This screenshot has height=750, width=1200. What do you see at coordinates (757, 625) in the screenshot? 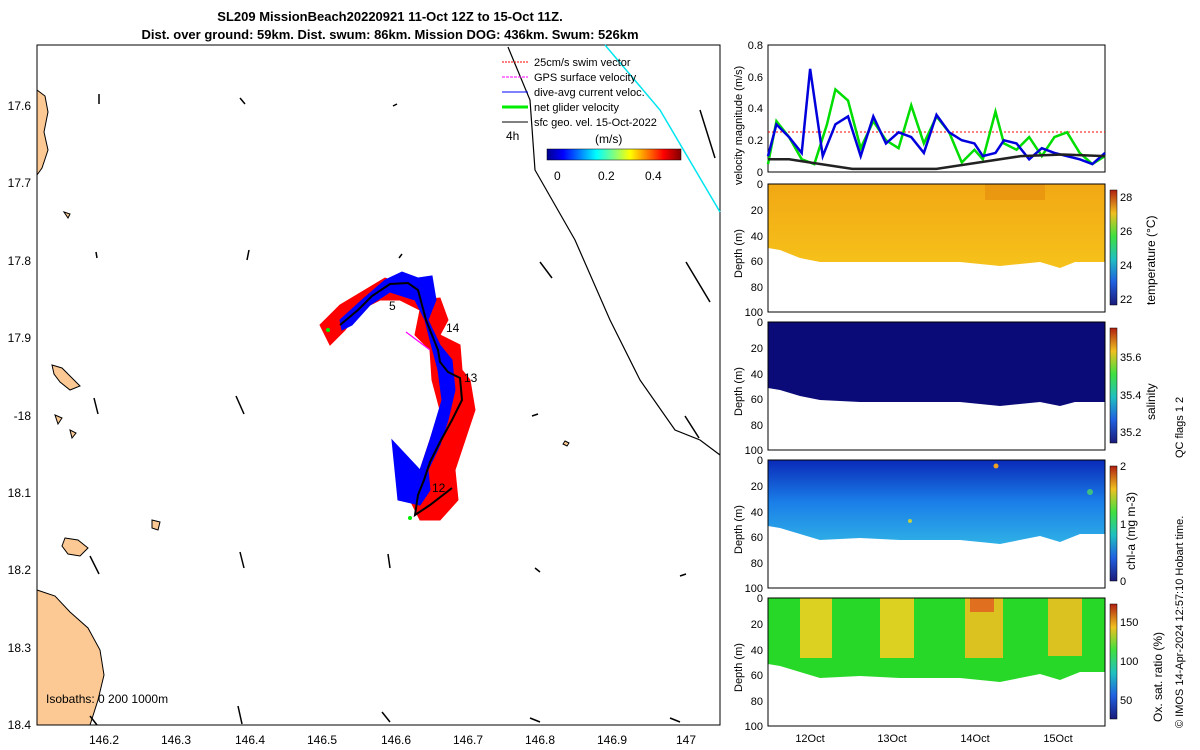
I see `oxy-ytick: 20` at bounding box center [757, 625].